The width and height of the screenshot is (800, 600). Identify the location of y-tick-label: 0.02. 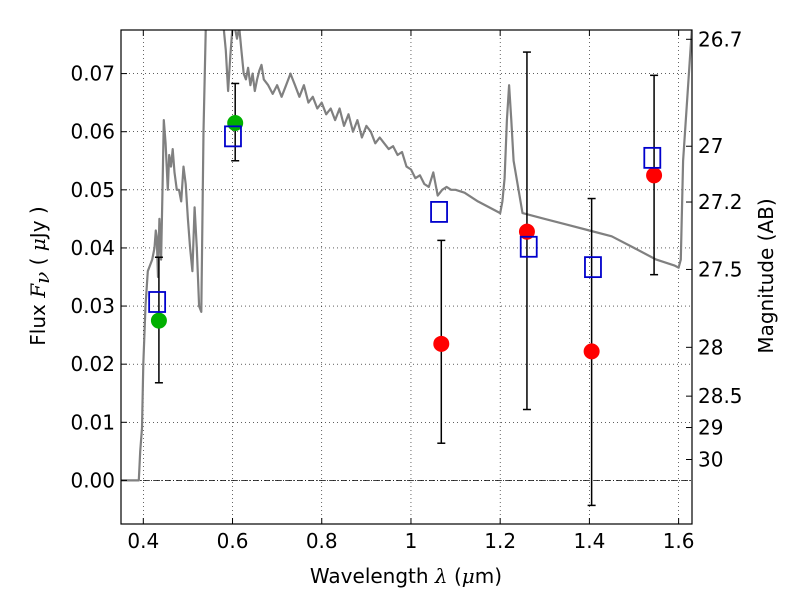
(92, 364).